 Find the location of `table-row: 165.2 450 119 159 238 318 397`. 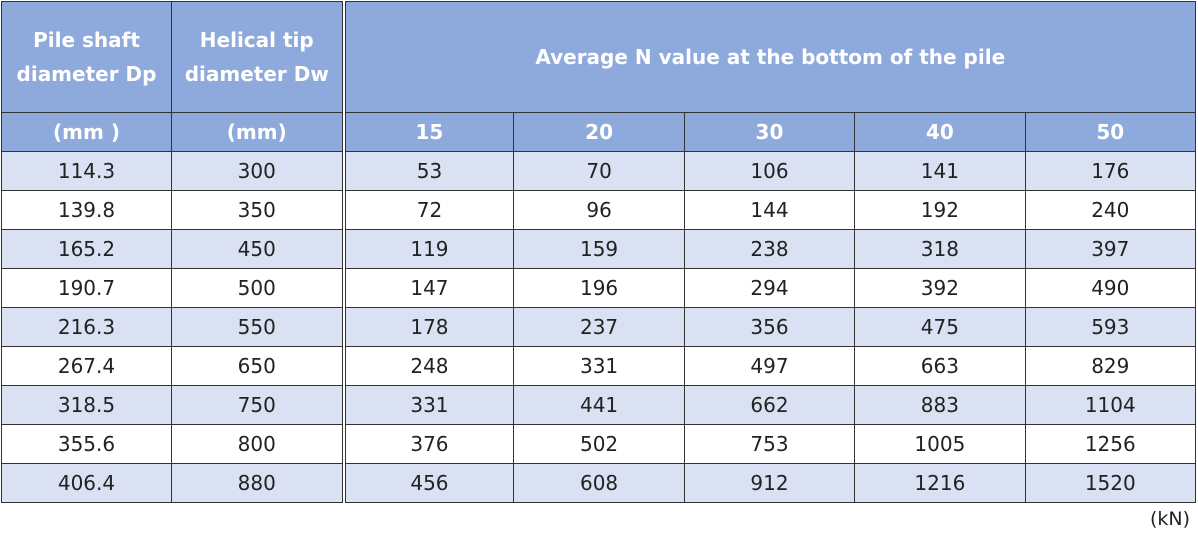

table-row: 165.2 450 119 159 238 318 397 is located at coordinates (599, 249).